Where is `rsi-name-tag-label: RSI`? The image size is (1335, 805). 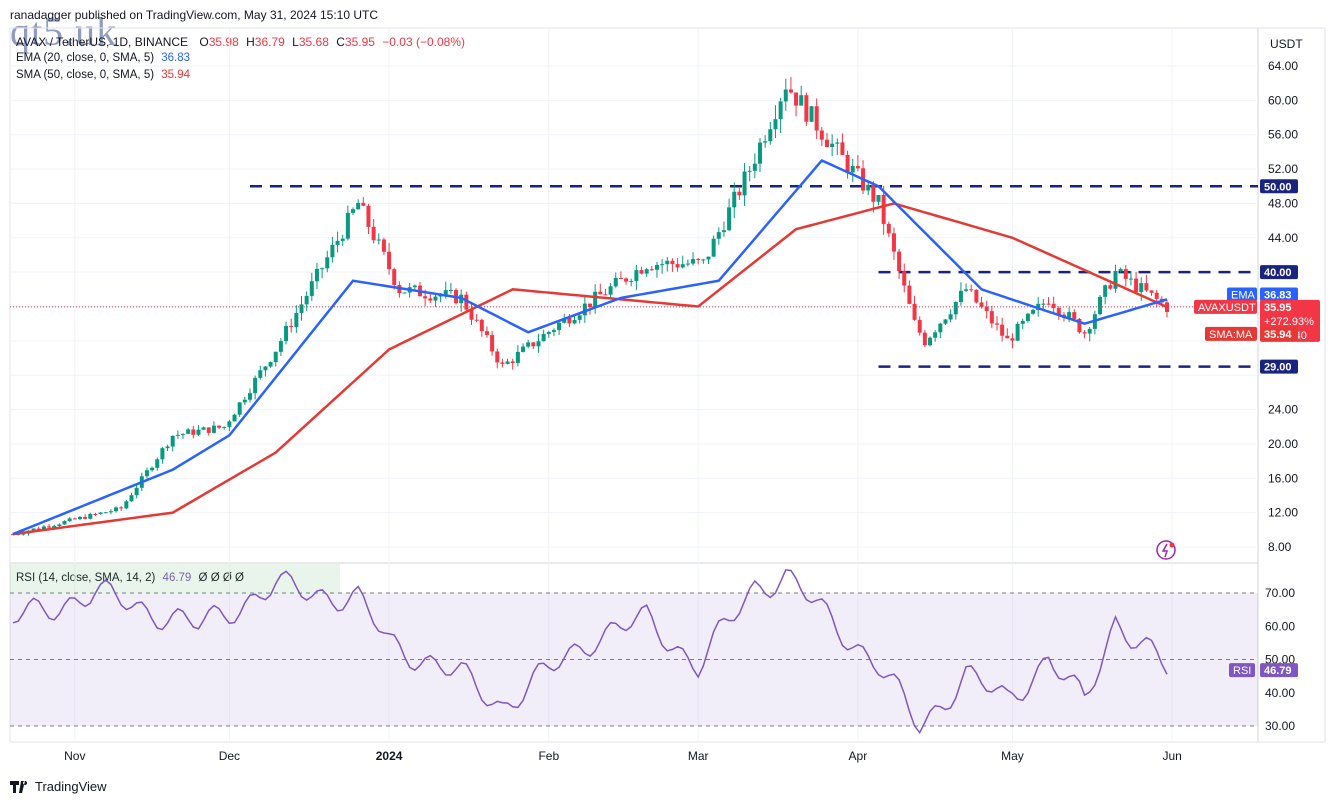
rsi-name-tag-label: RSI is located at coordinates (1242, 671).